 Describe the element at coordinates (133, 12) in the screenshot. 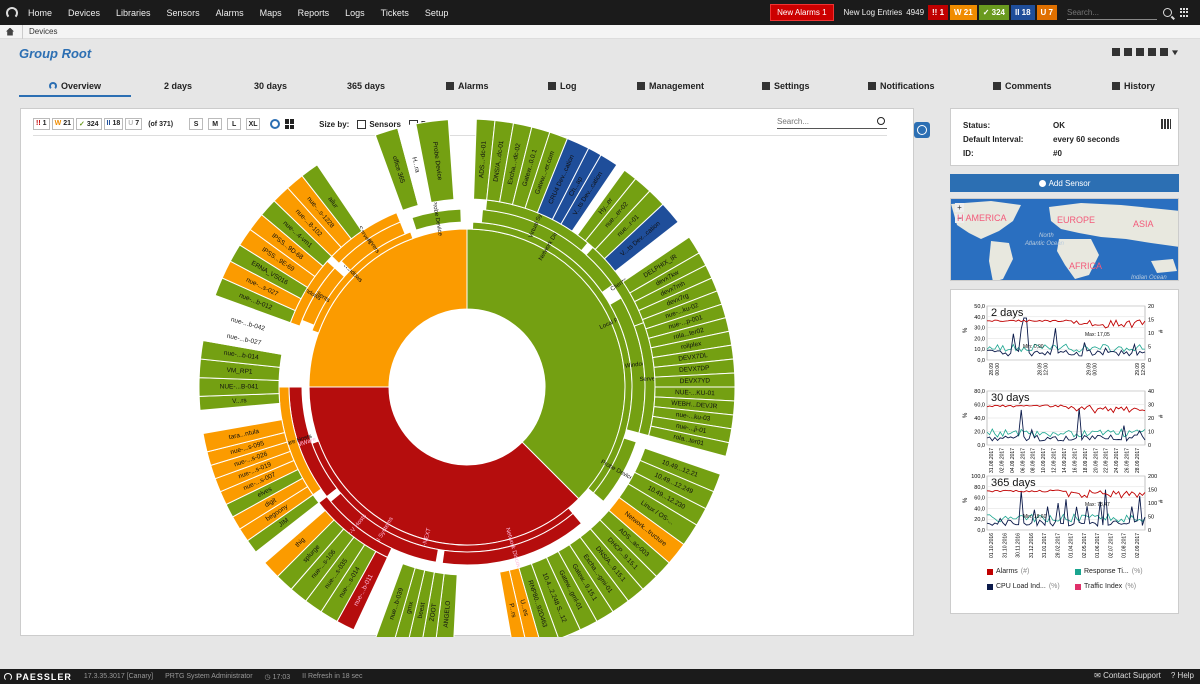

I see `nav-item-libraries: Libraries` at that location.